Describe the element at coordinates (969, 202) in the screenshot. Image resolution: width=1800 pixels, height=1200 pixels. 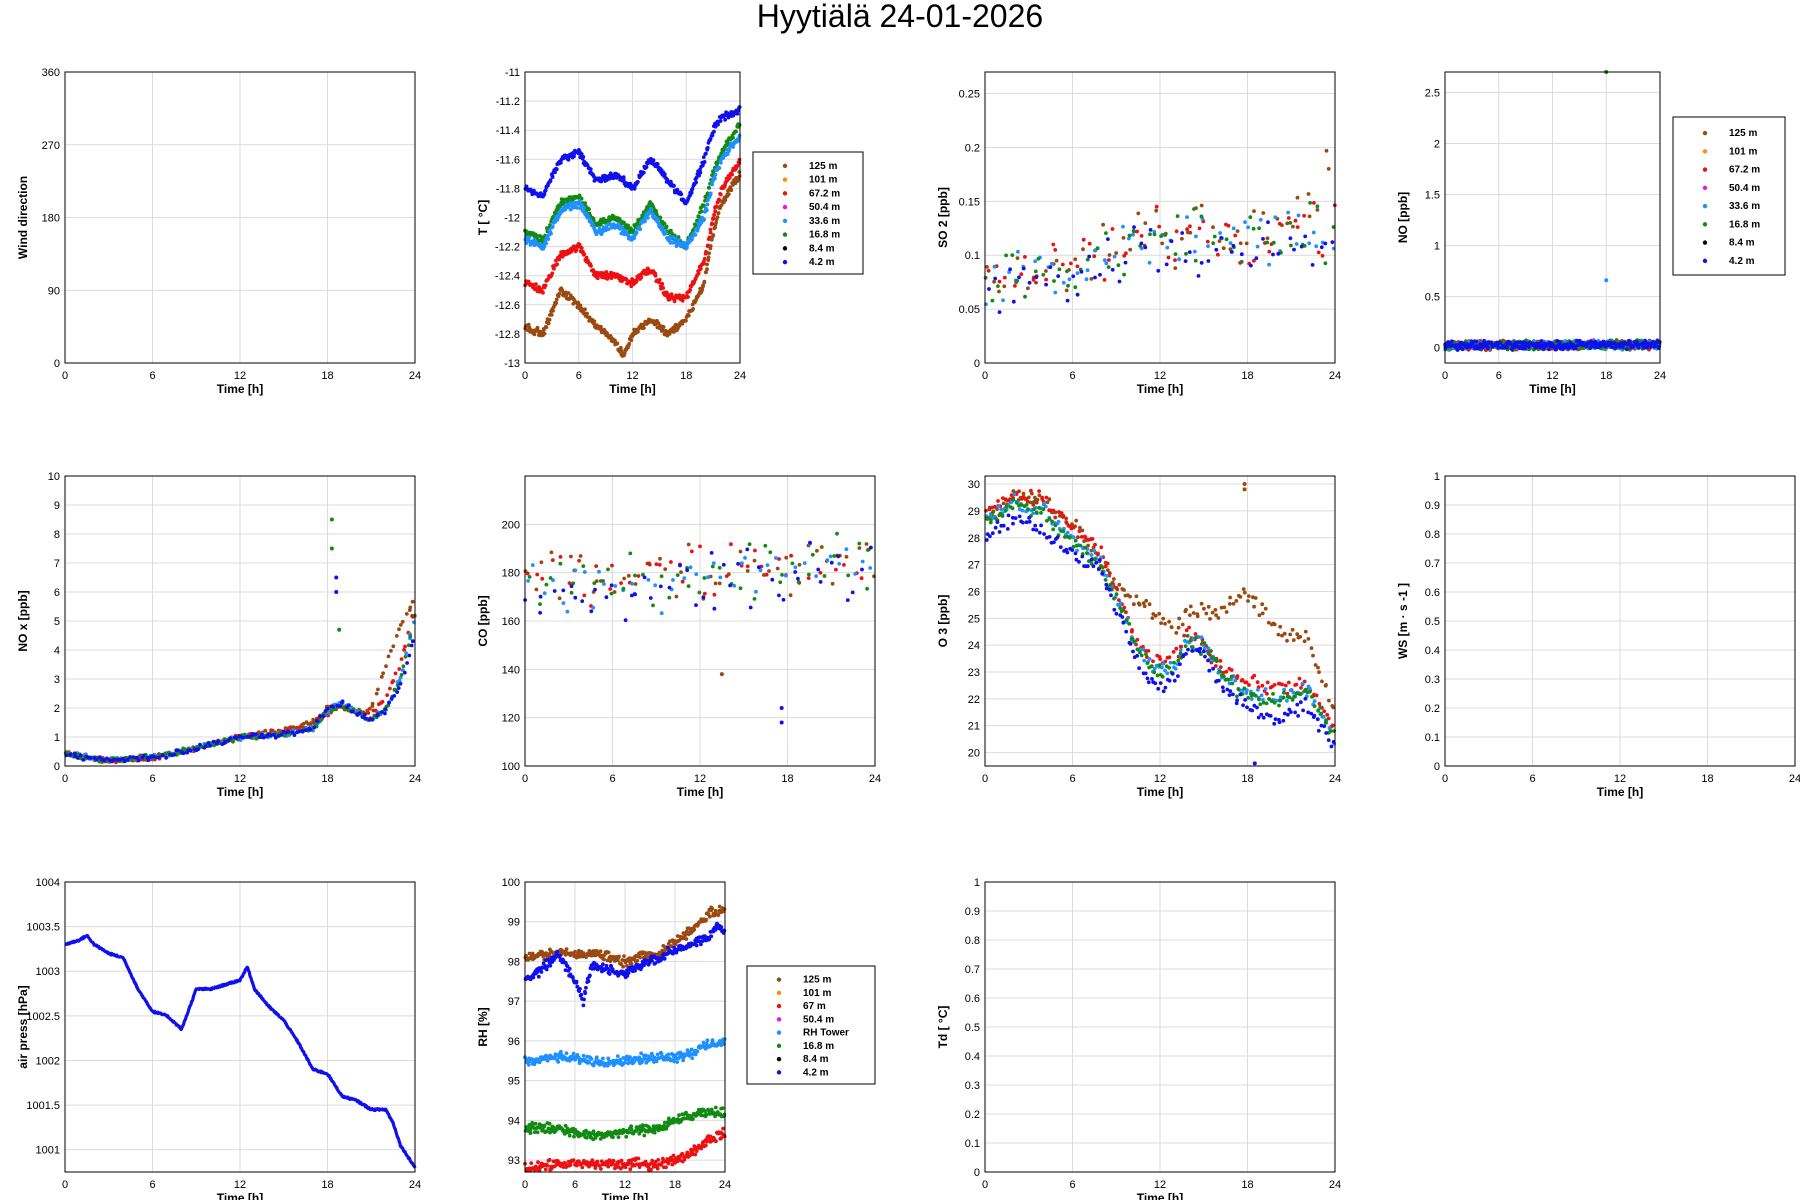
I see `y-tick-label: 0.15` at that location.